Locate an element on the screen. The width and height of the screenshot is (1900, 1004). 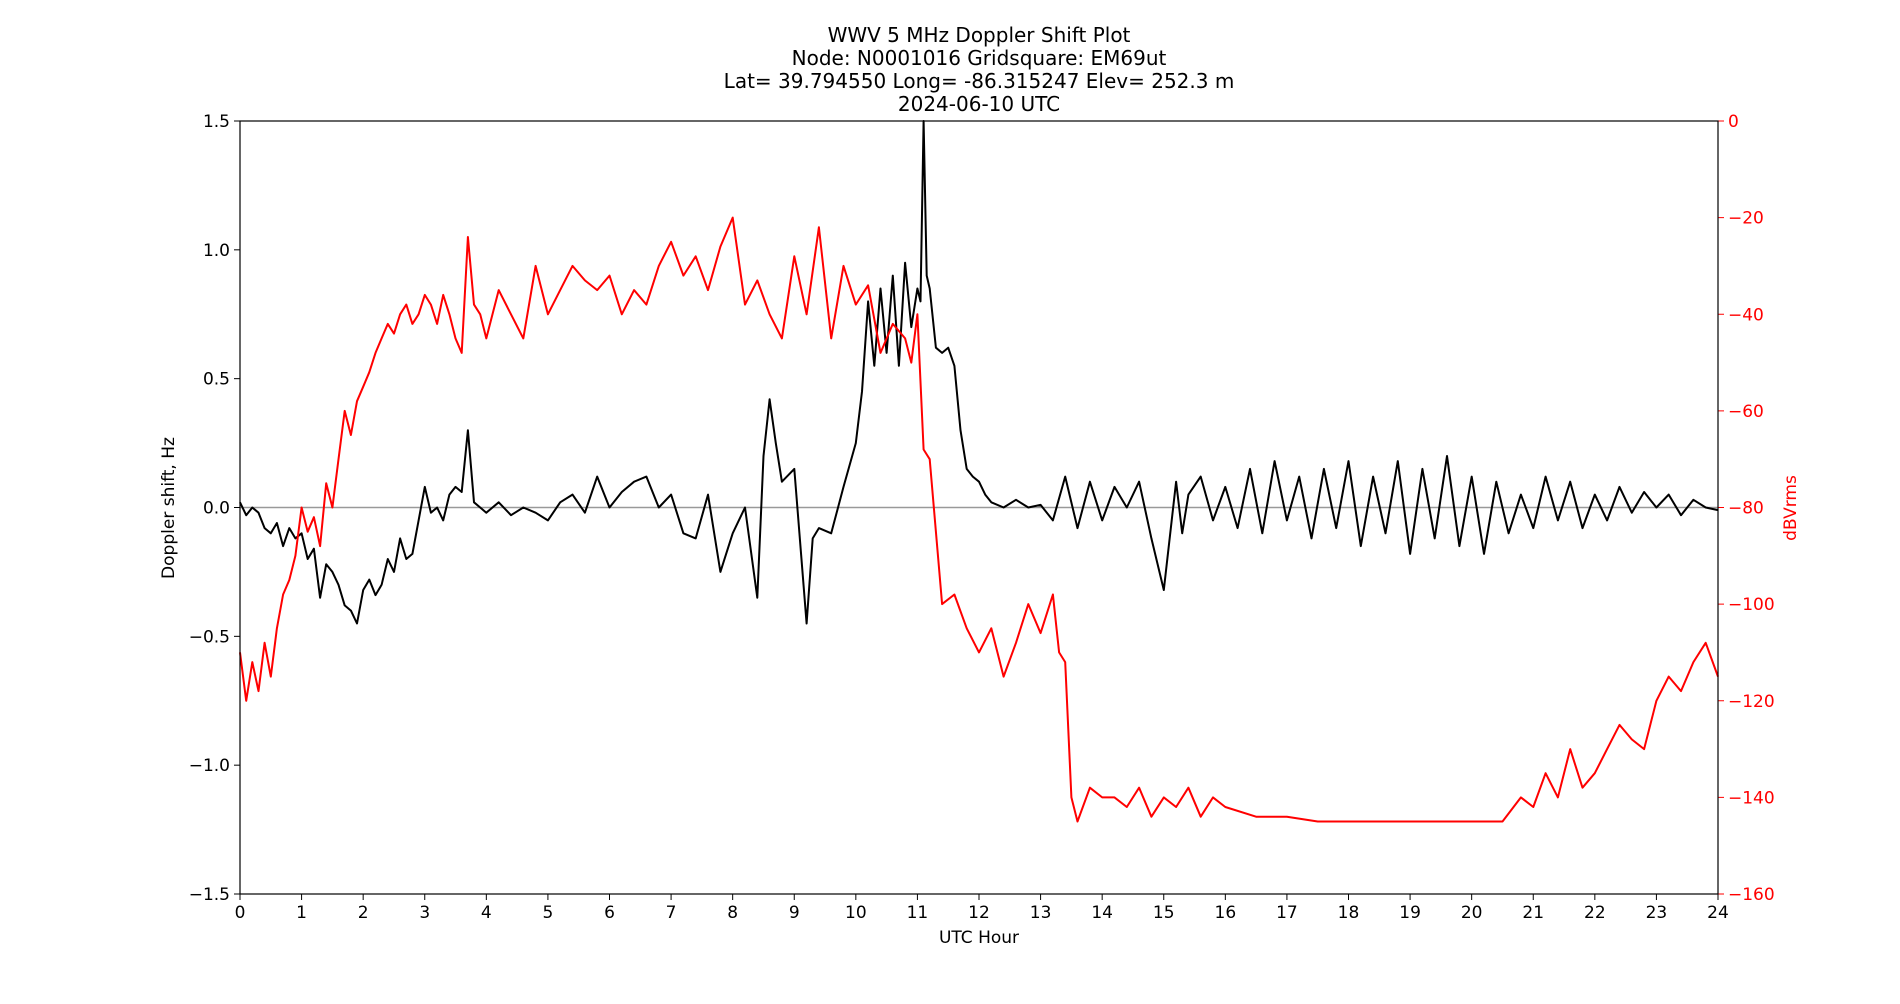
x-tick-label: 0 is located at coordinates (240, 913).